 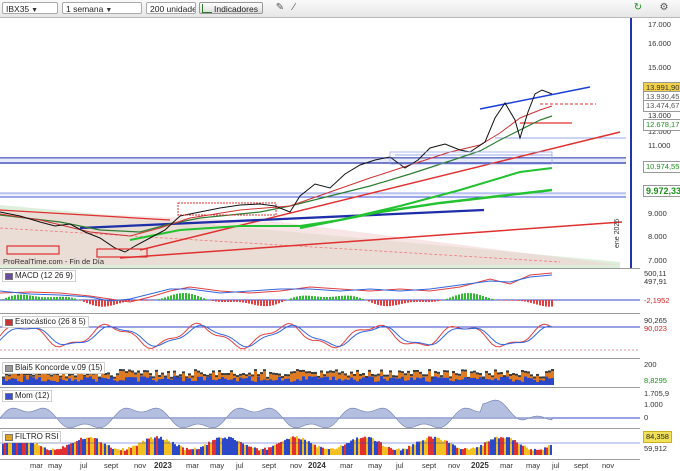 I want to click on price-axis-label: 15.000, so click(x=659, y=67).